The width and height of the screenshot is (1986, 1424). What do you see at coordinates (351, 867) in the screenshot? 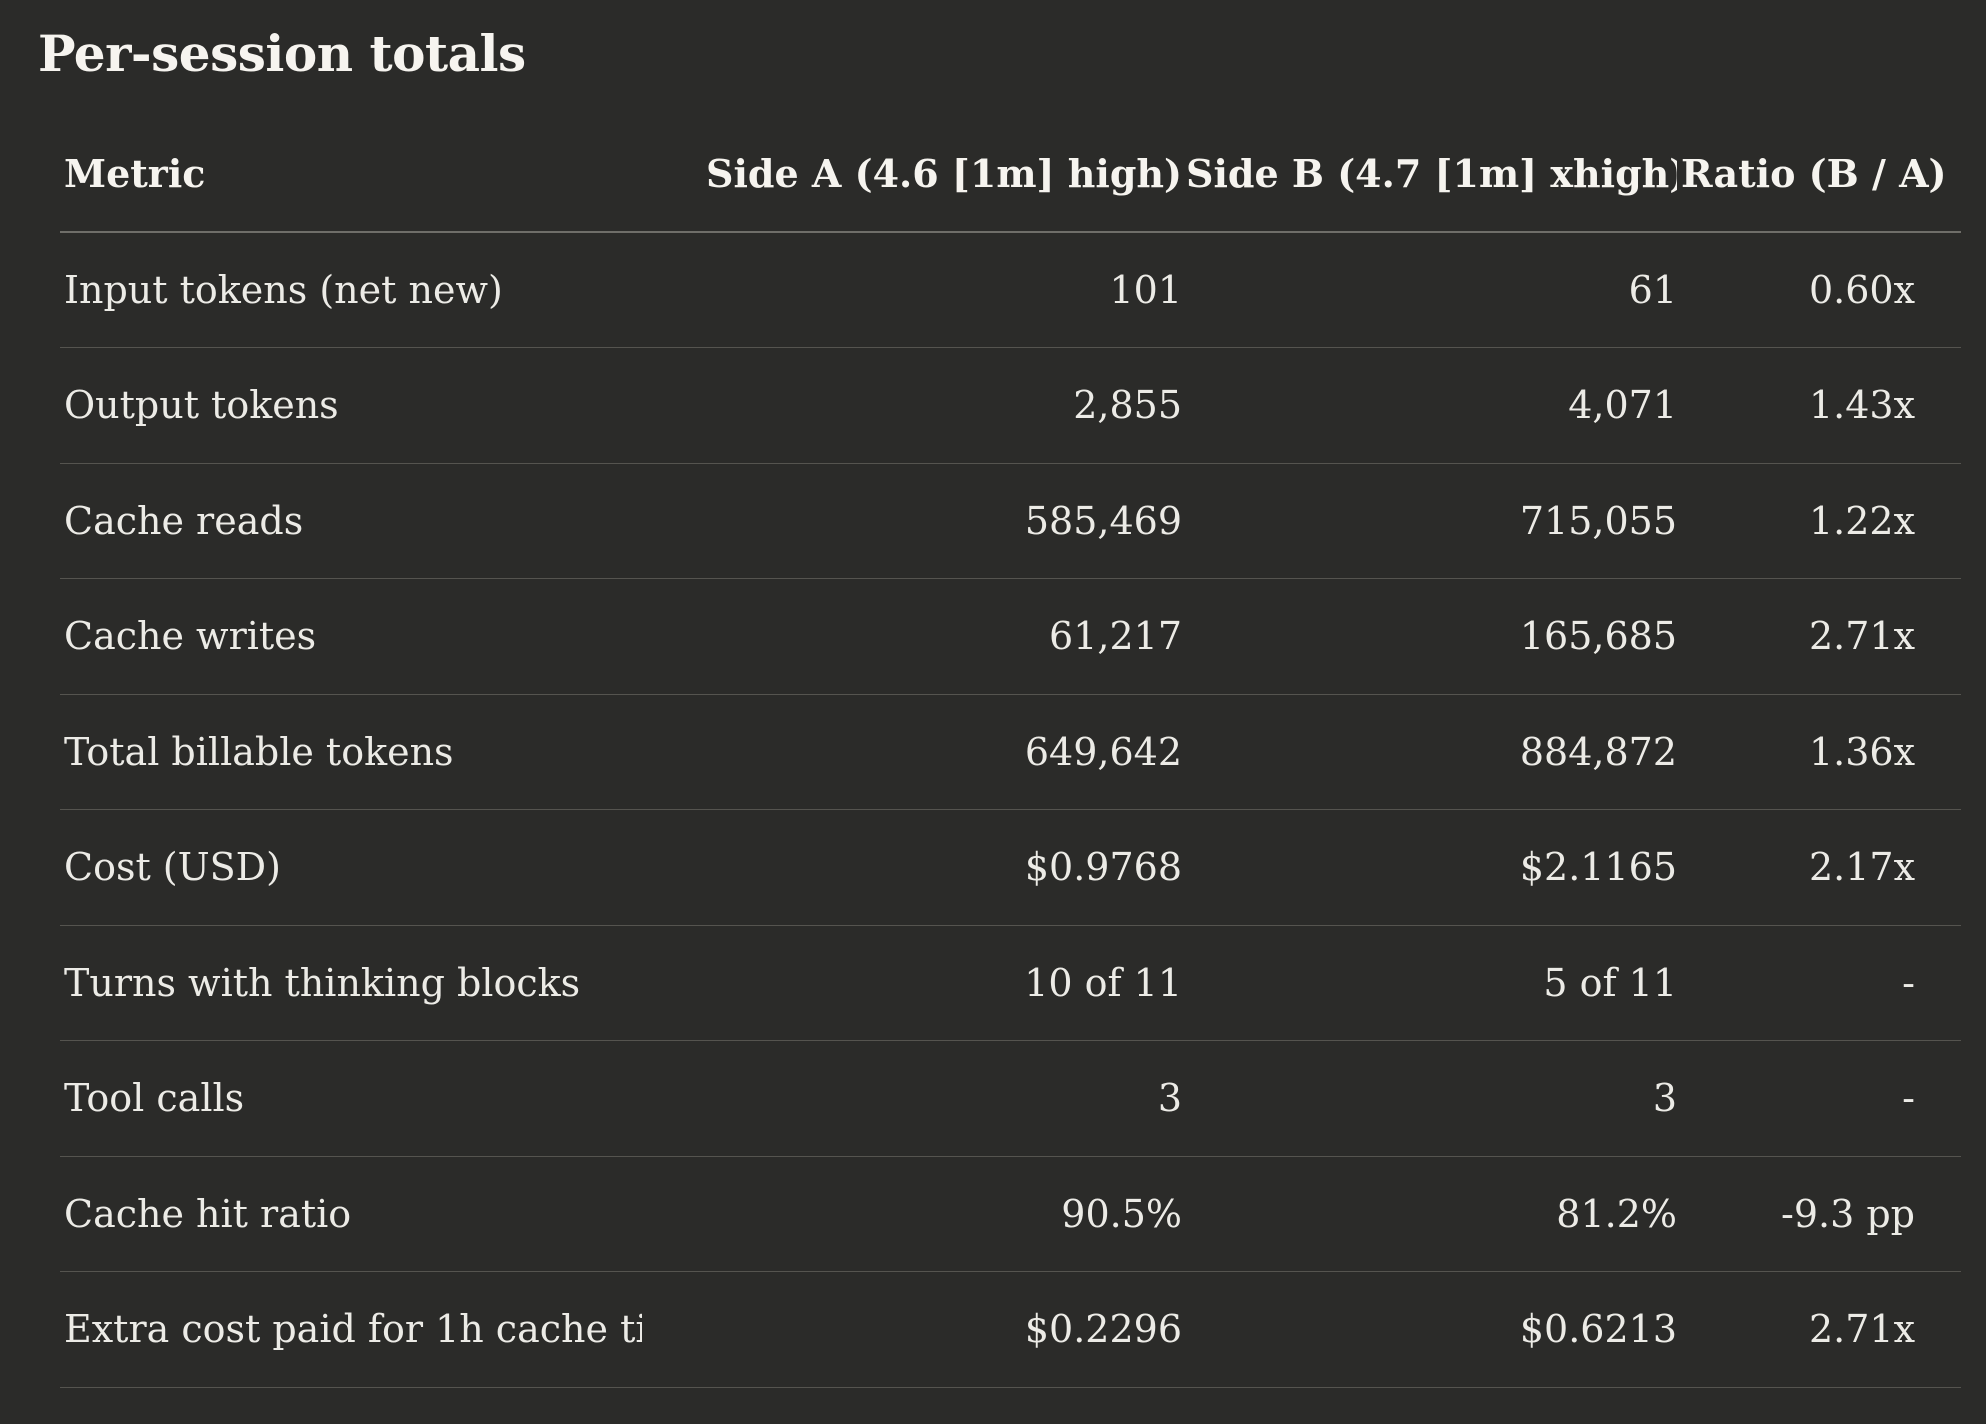
I see `cell-metric: Cost (USD)` at bounding box center [351, 867].